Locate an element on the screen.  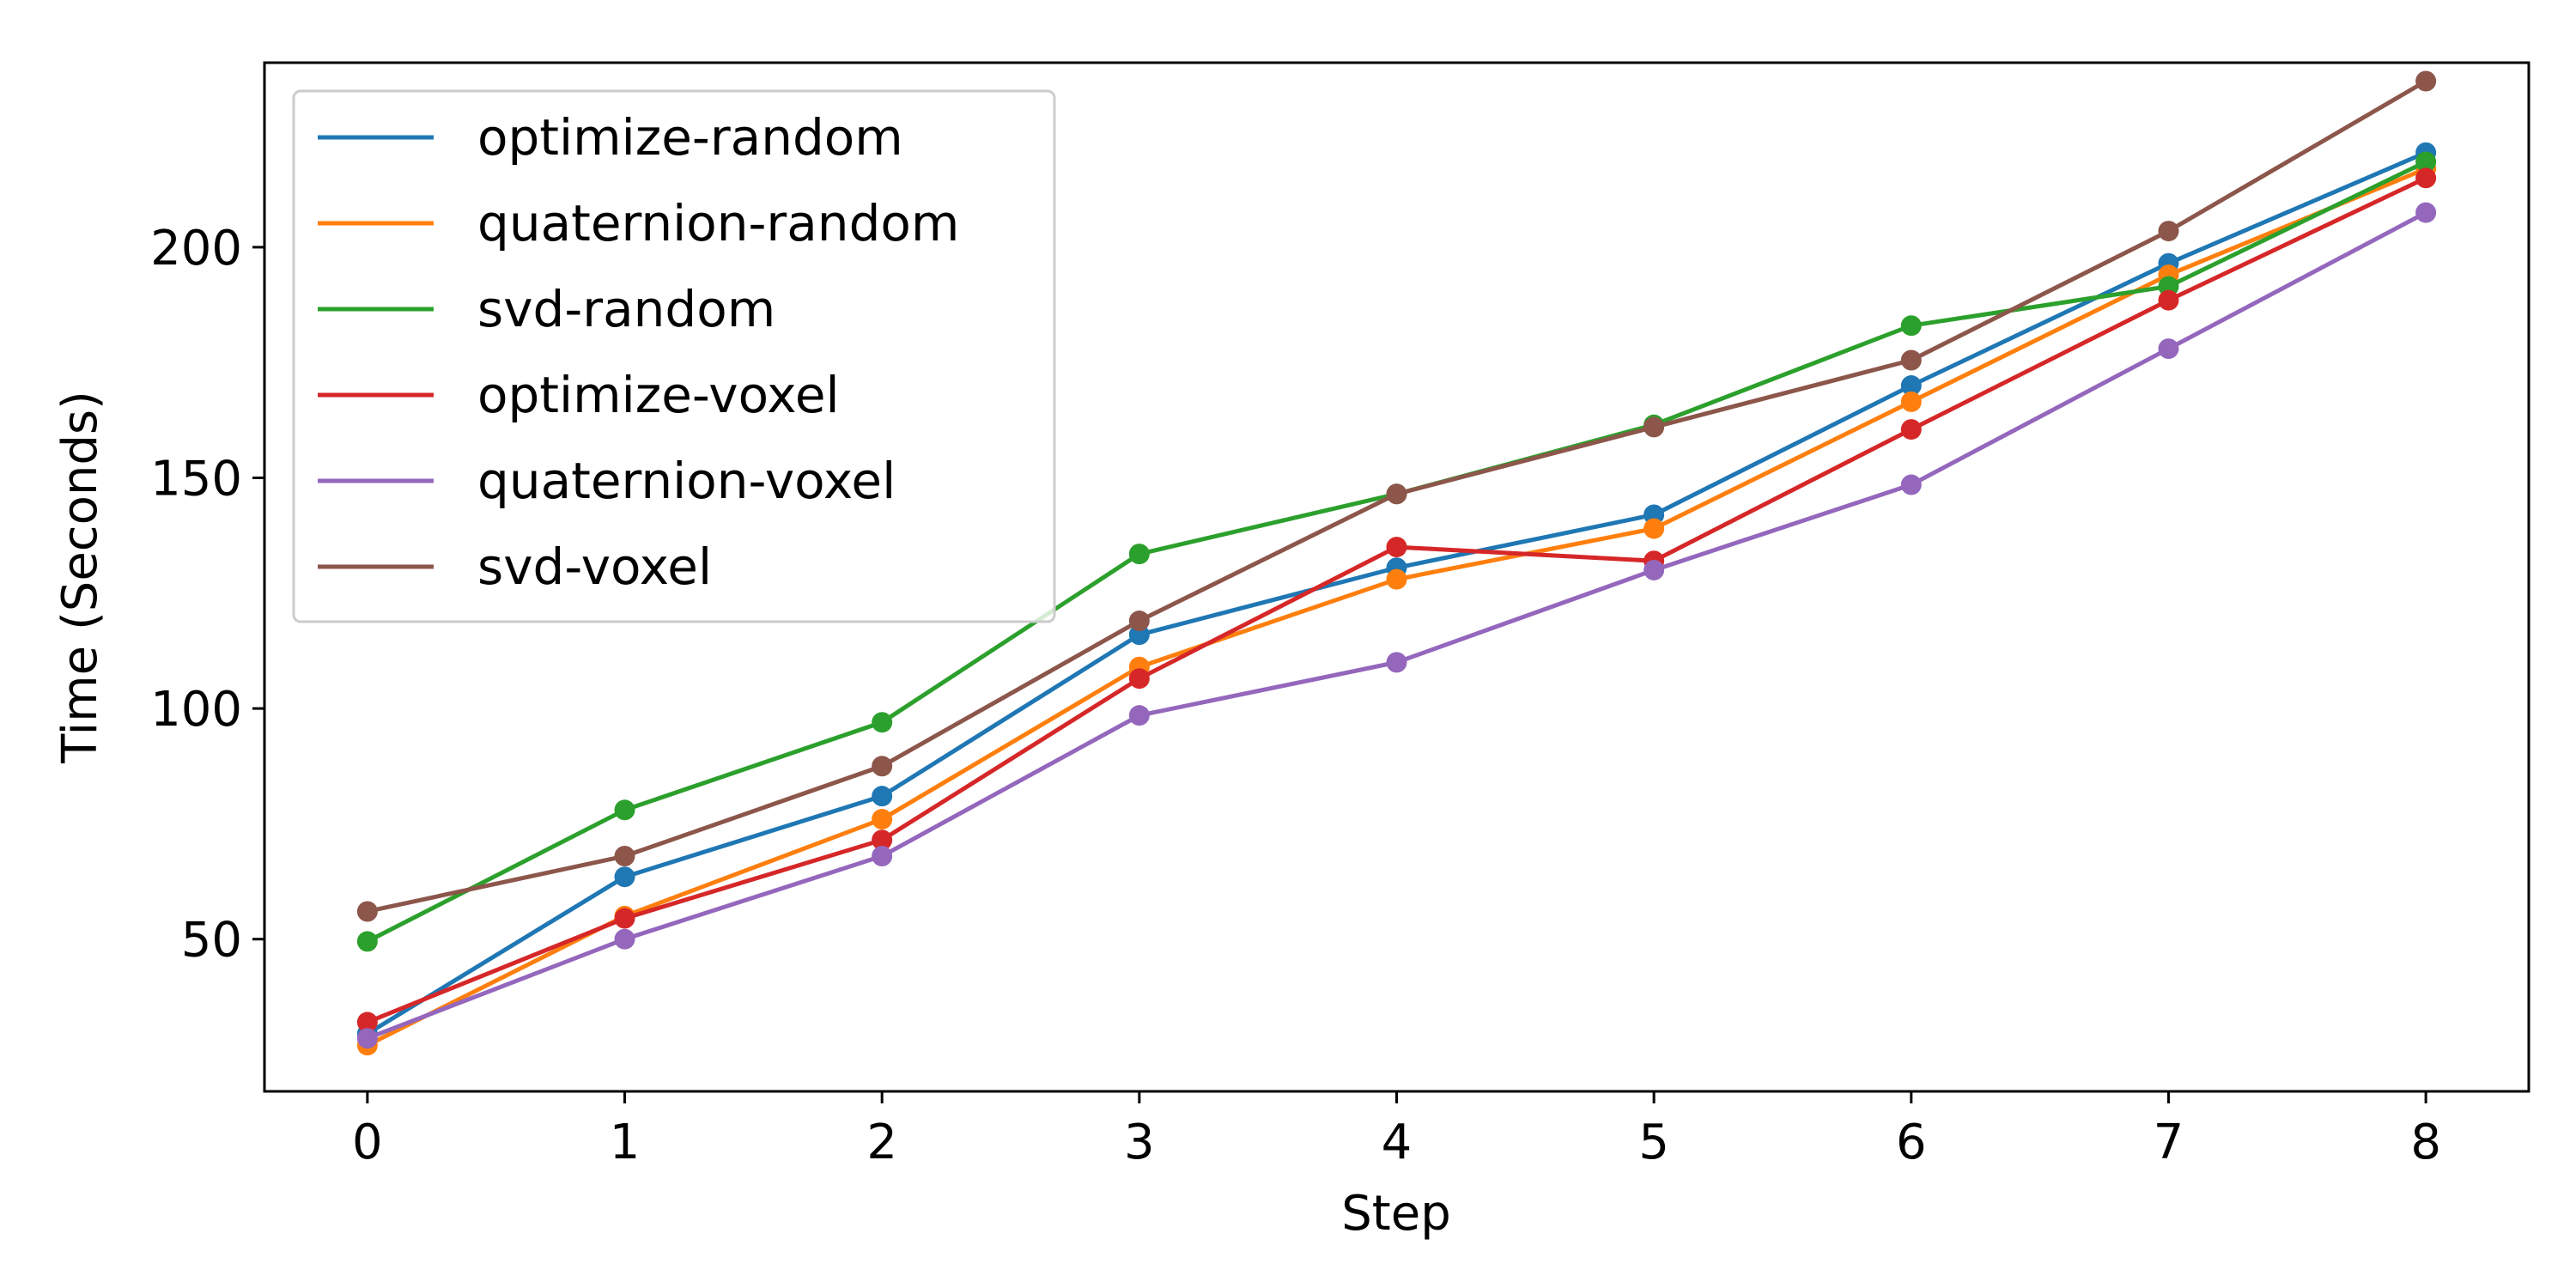
x-tick-label: 1 is located at coordinates (625, 1142).